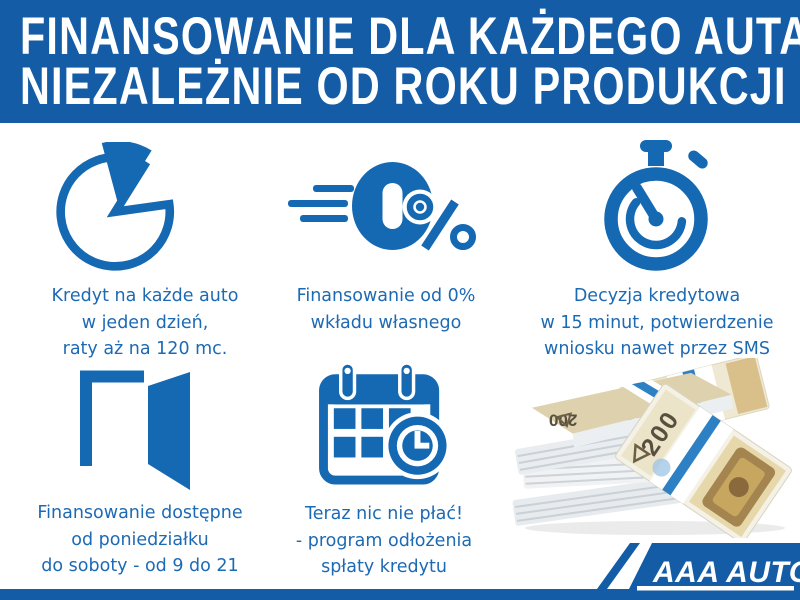  What do you see at coordinates (726, 572) in the screenshot?
I see `logo-text: AAA AUTO` at bounding box center [726, 572].